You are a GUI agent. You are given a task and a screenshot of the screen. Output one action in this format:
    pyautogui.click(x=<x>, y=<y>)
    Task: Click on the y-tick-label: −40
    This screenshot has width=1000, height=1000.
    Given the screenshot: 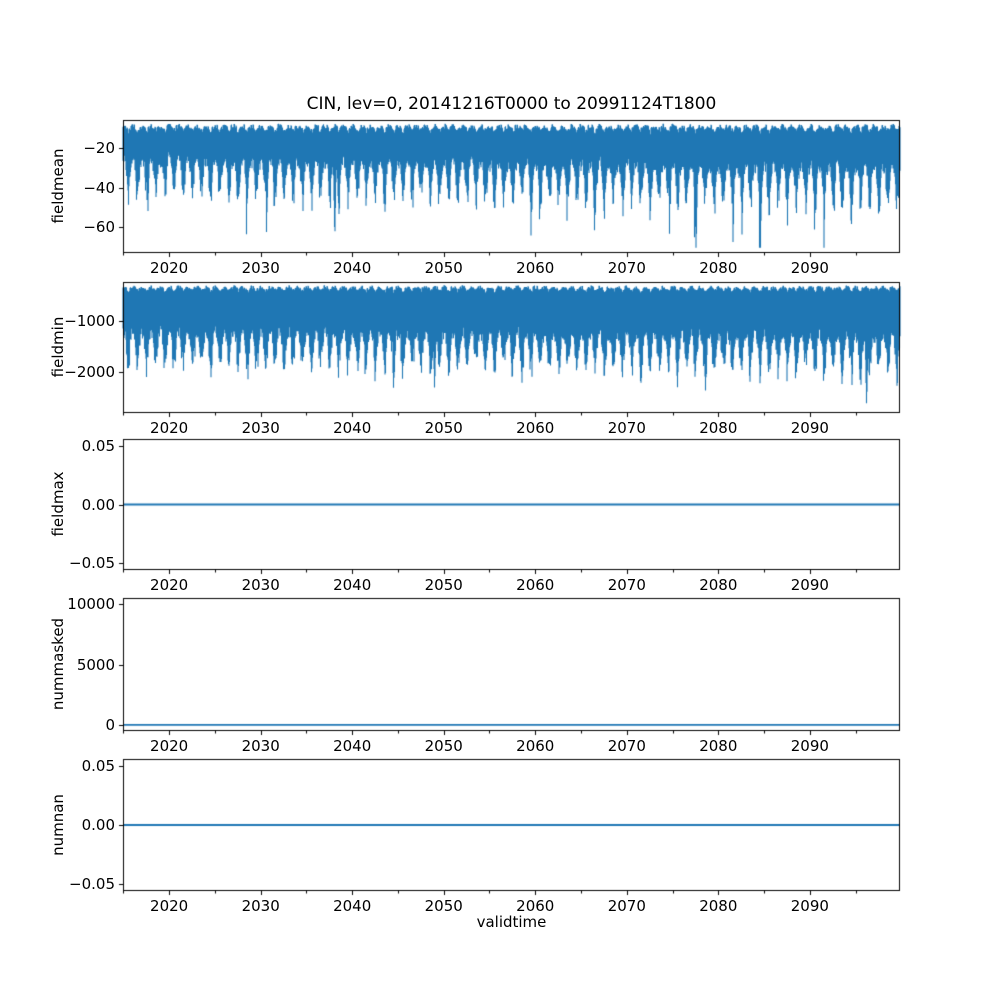 What is the action you would take?
    pyautogui.click(x=99, y=187)
    